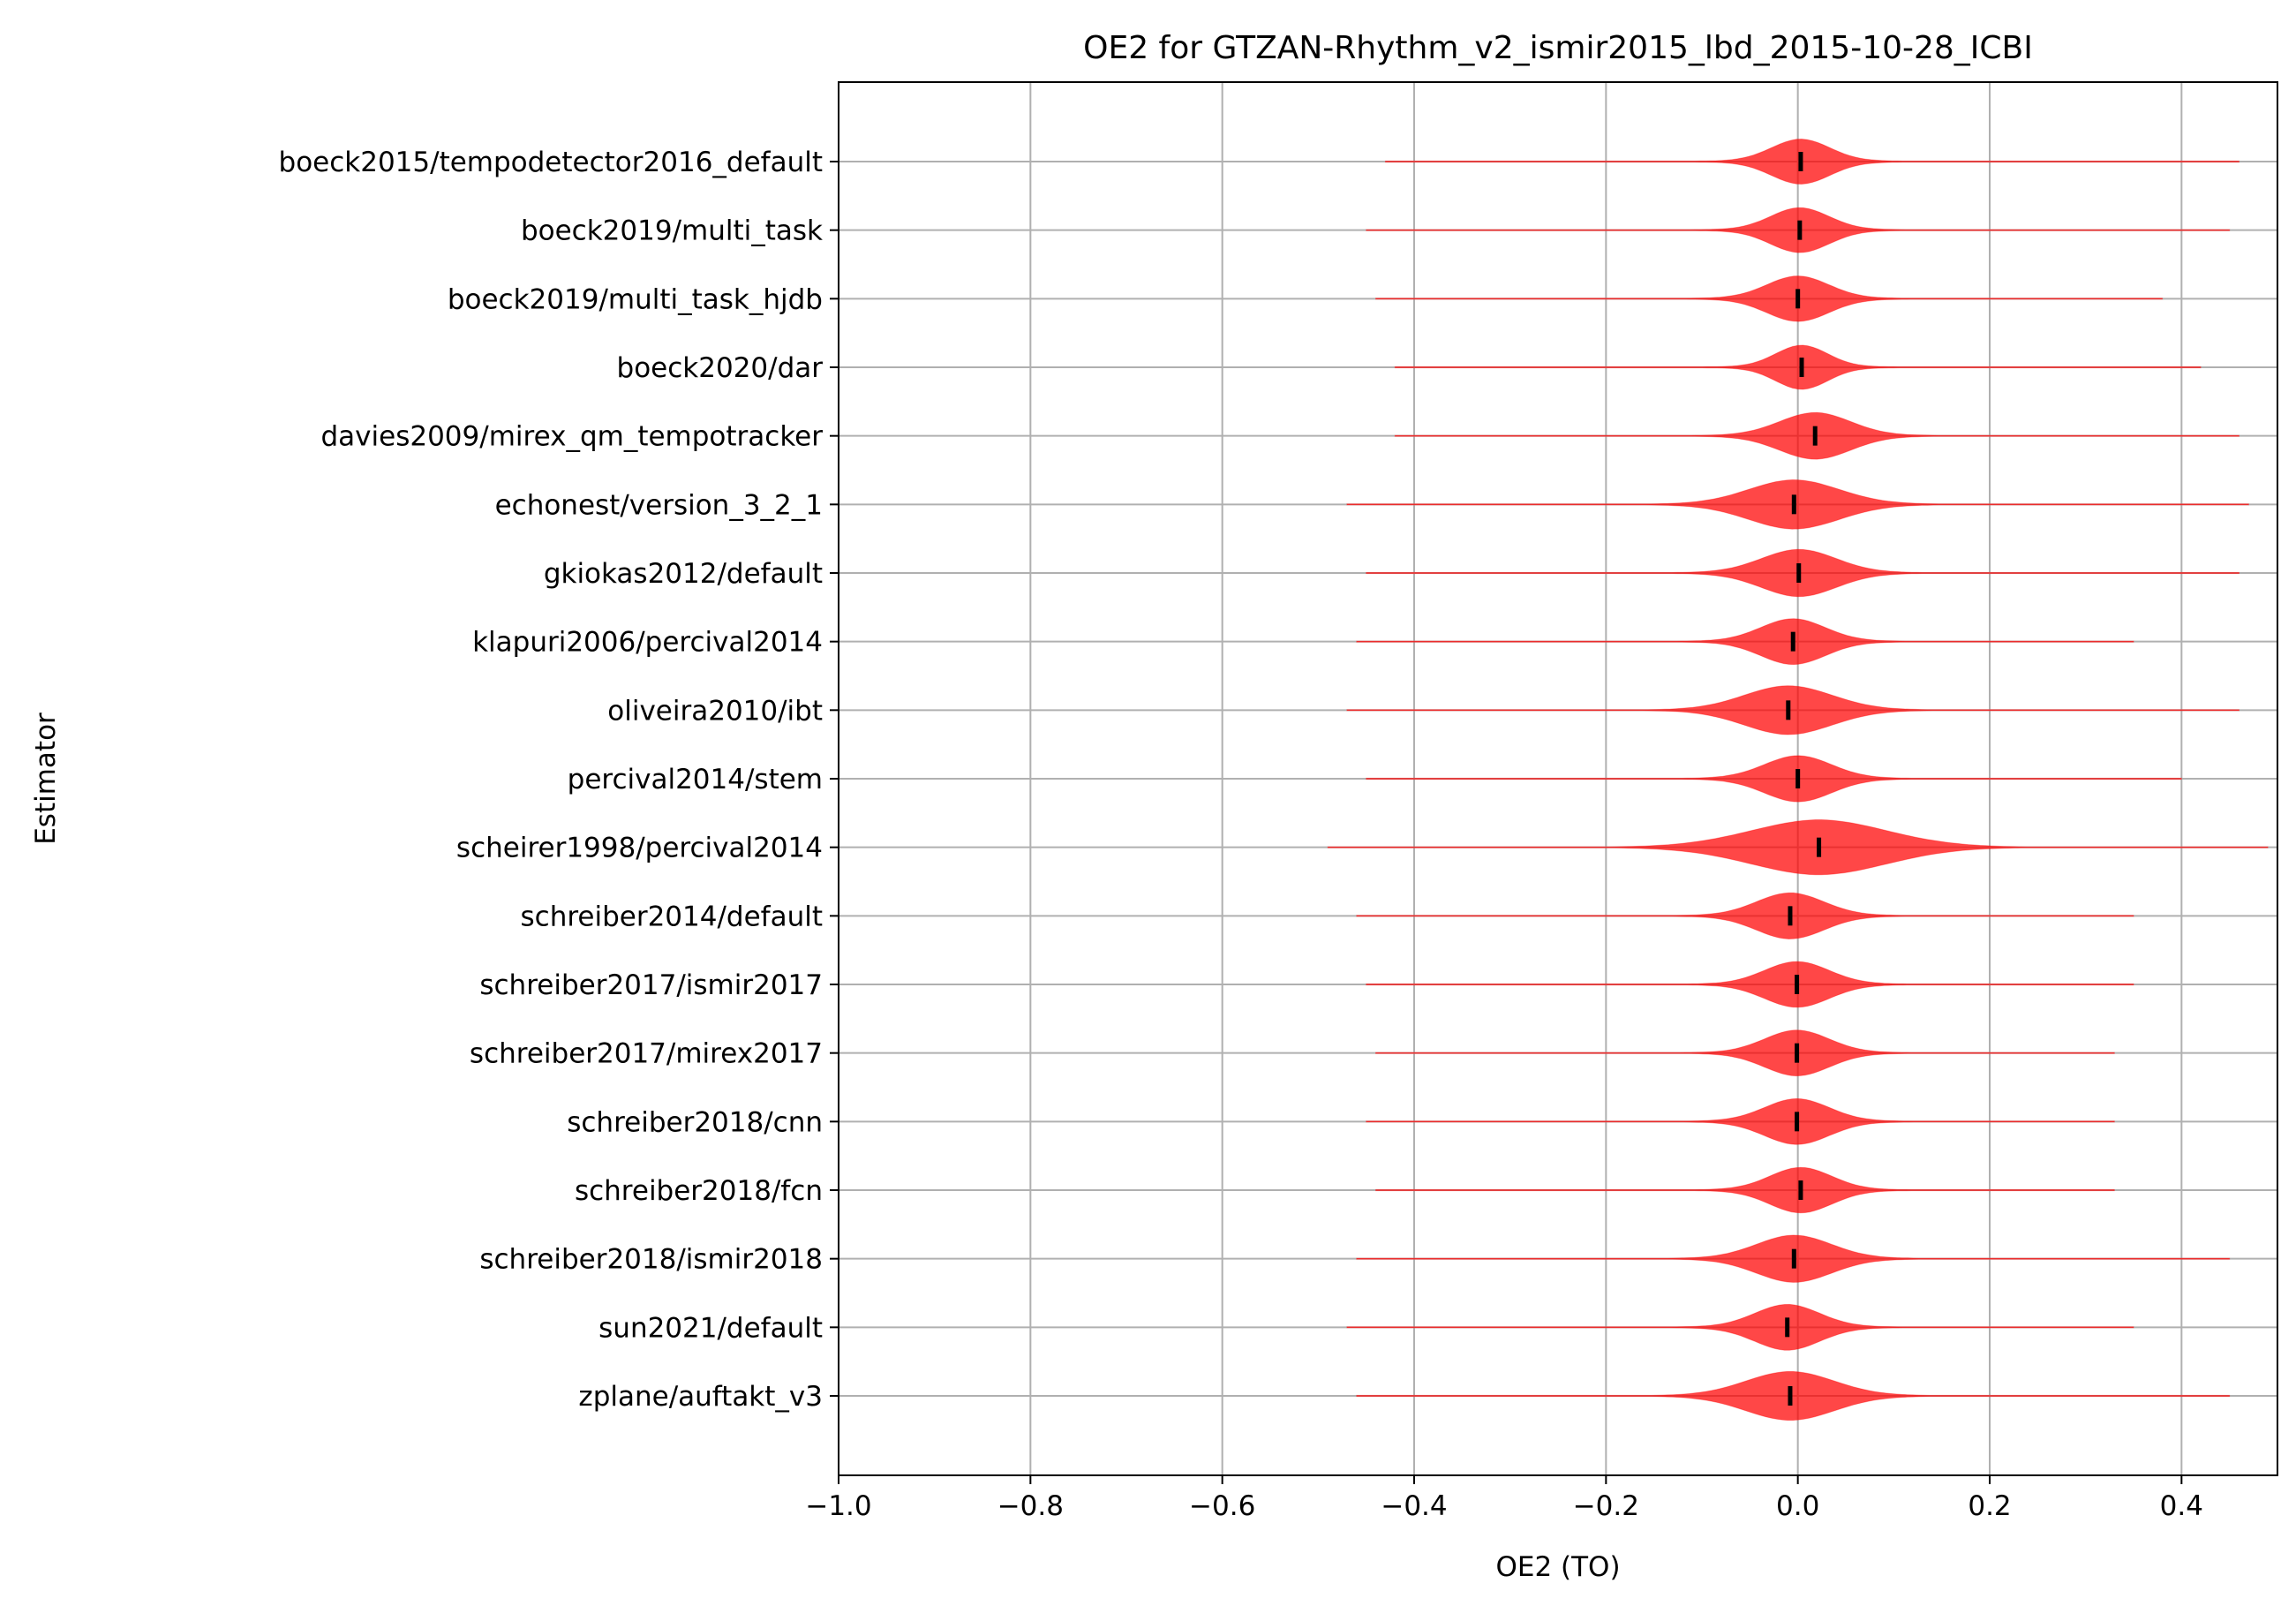  I want to click on y-tick-label: schreiber2017/mirex2017, so click(647, 1054).